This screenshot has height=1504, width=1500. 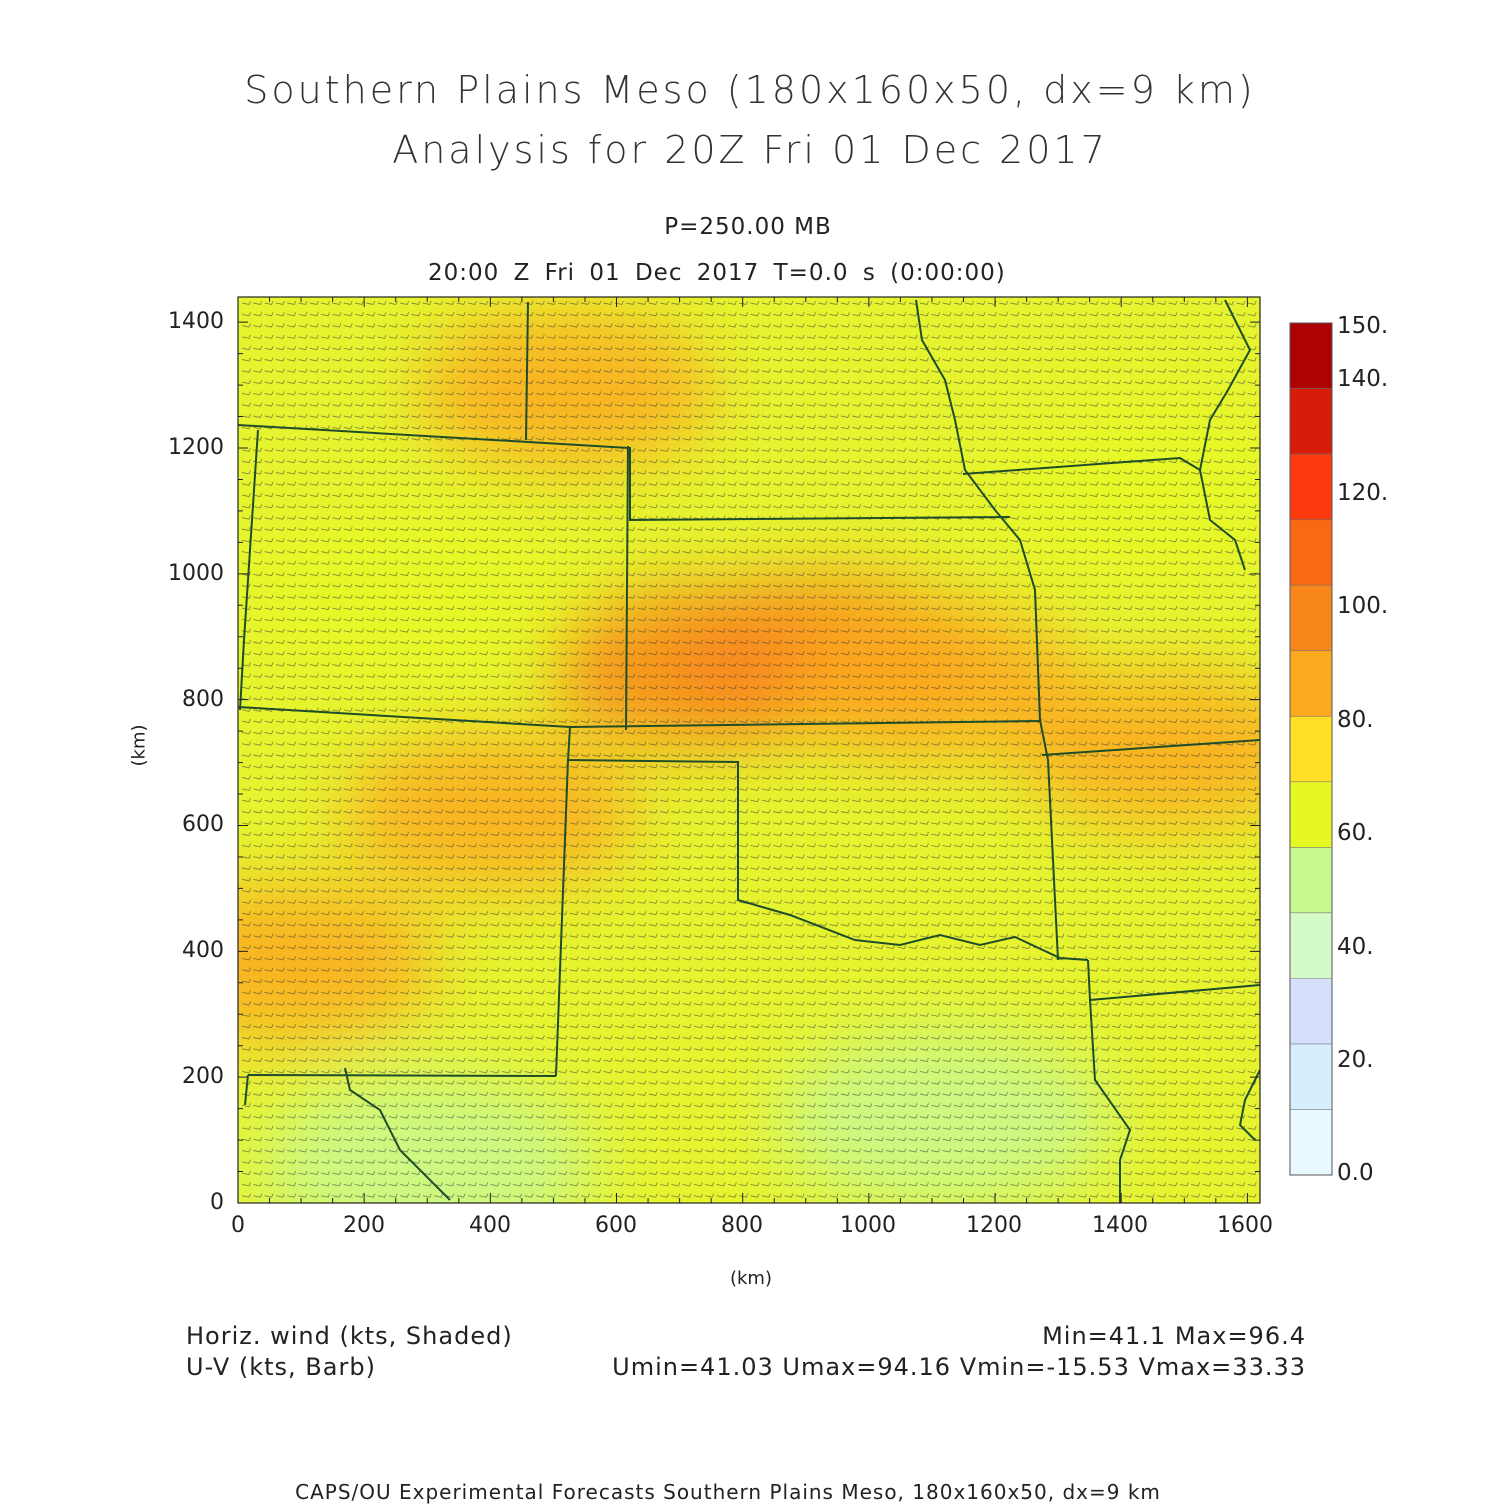 I want to click on colorado-east-border, so click(x=627, y=588).